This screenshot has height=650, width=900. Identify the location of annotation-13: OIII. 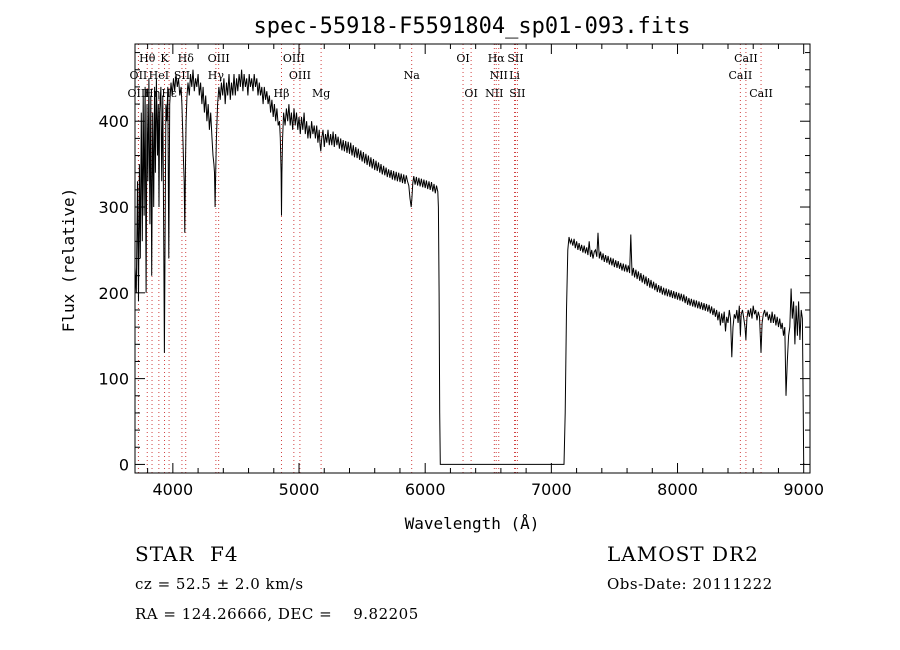
(300, 75).